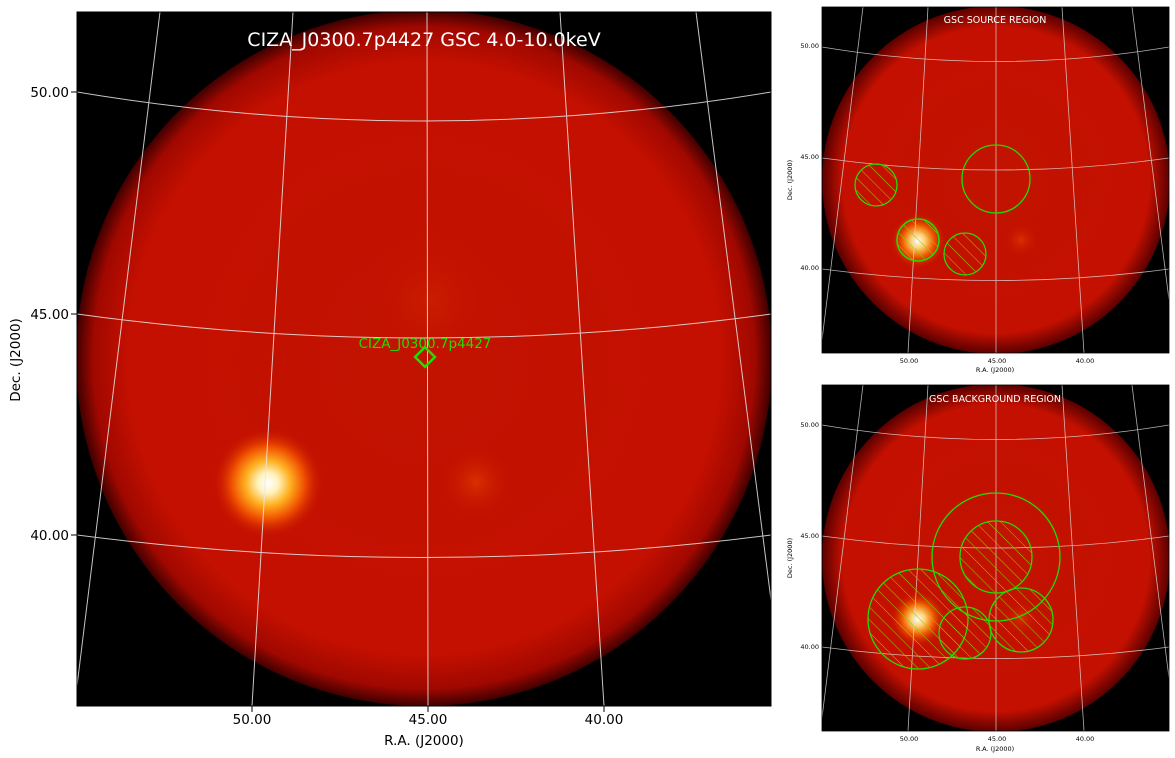 The width and height of the screenshot is (1175, 758). What do you see at coordinates (425, 344) in the screenshot?
I see `cluster-label: CIZA_J0300.7p4427` at bounding box center [425, 344].